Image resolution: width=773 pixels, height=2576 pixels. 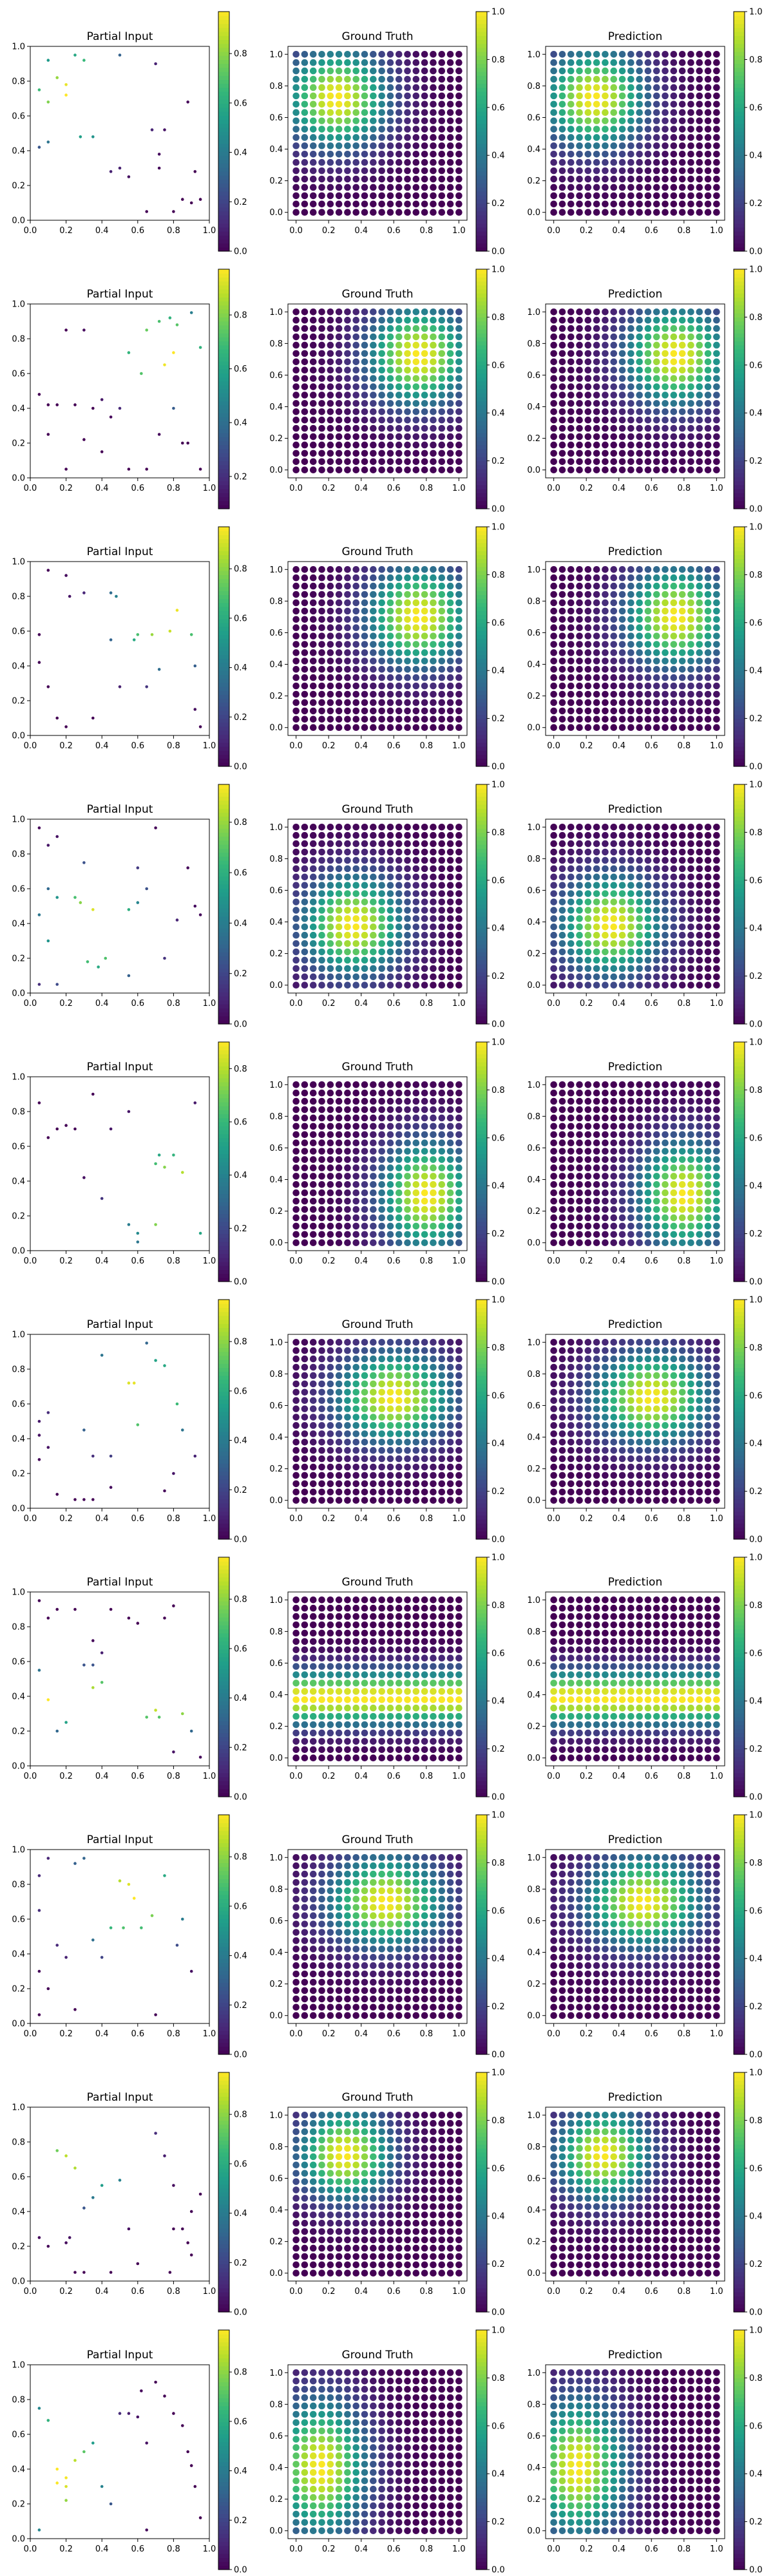 What do you see at coordinates (233, 1164) in the screenshot?
I see `colorbar: 0.00.20.40.60.8` at bounding box center [233, 1164].